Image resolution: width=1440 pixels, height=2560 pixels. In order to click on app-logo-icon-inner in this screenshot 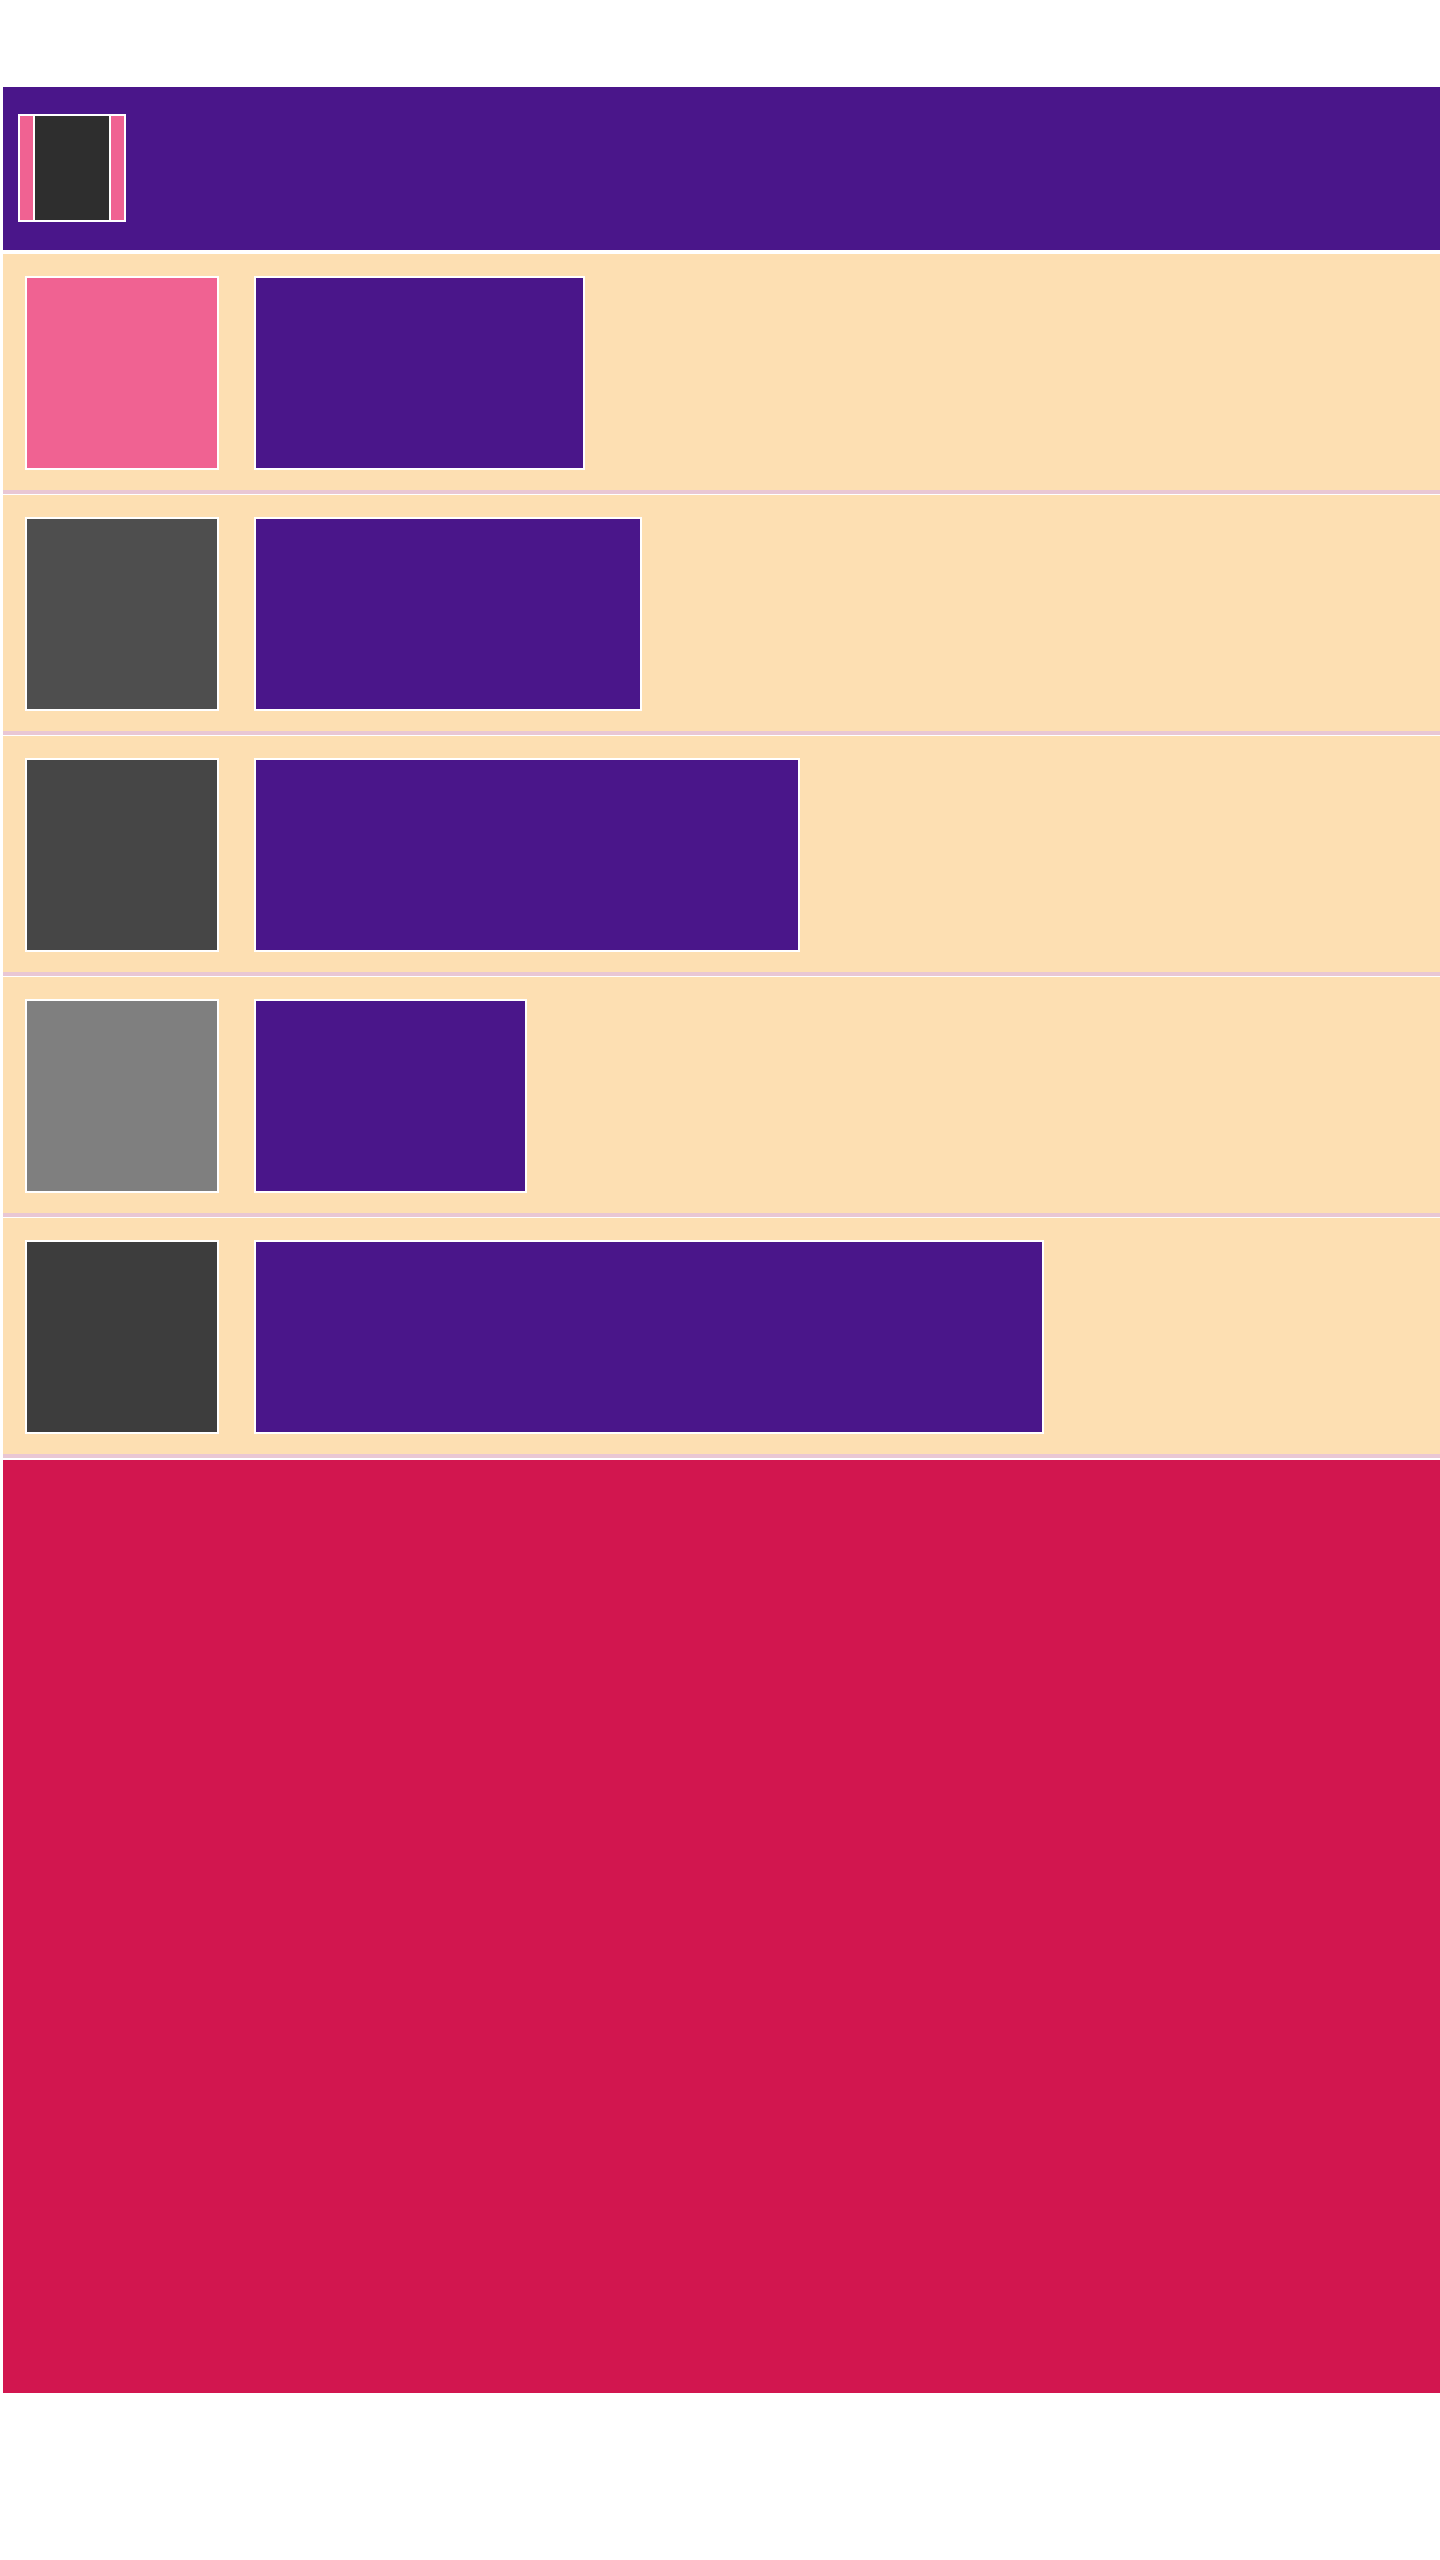, I will do `click(72, 168)`.